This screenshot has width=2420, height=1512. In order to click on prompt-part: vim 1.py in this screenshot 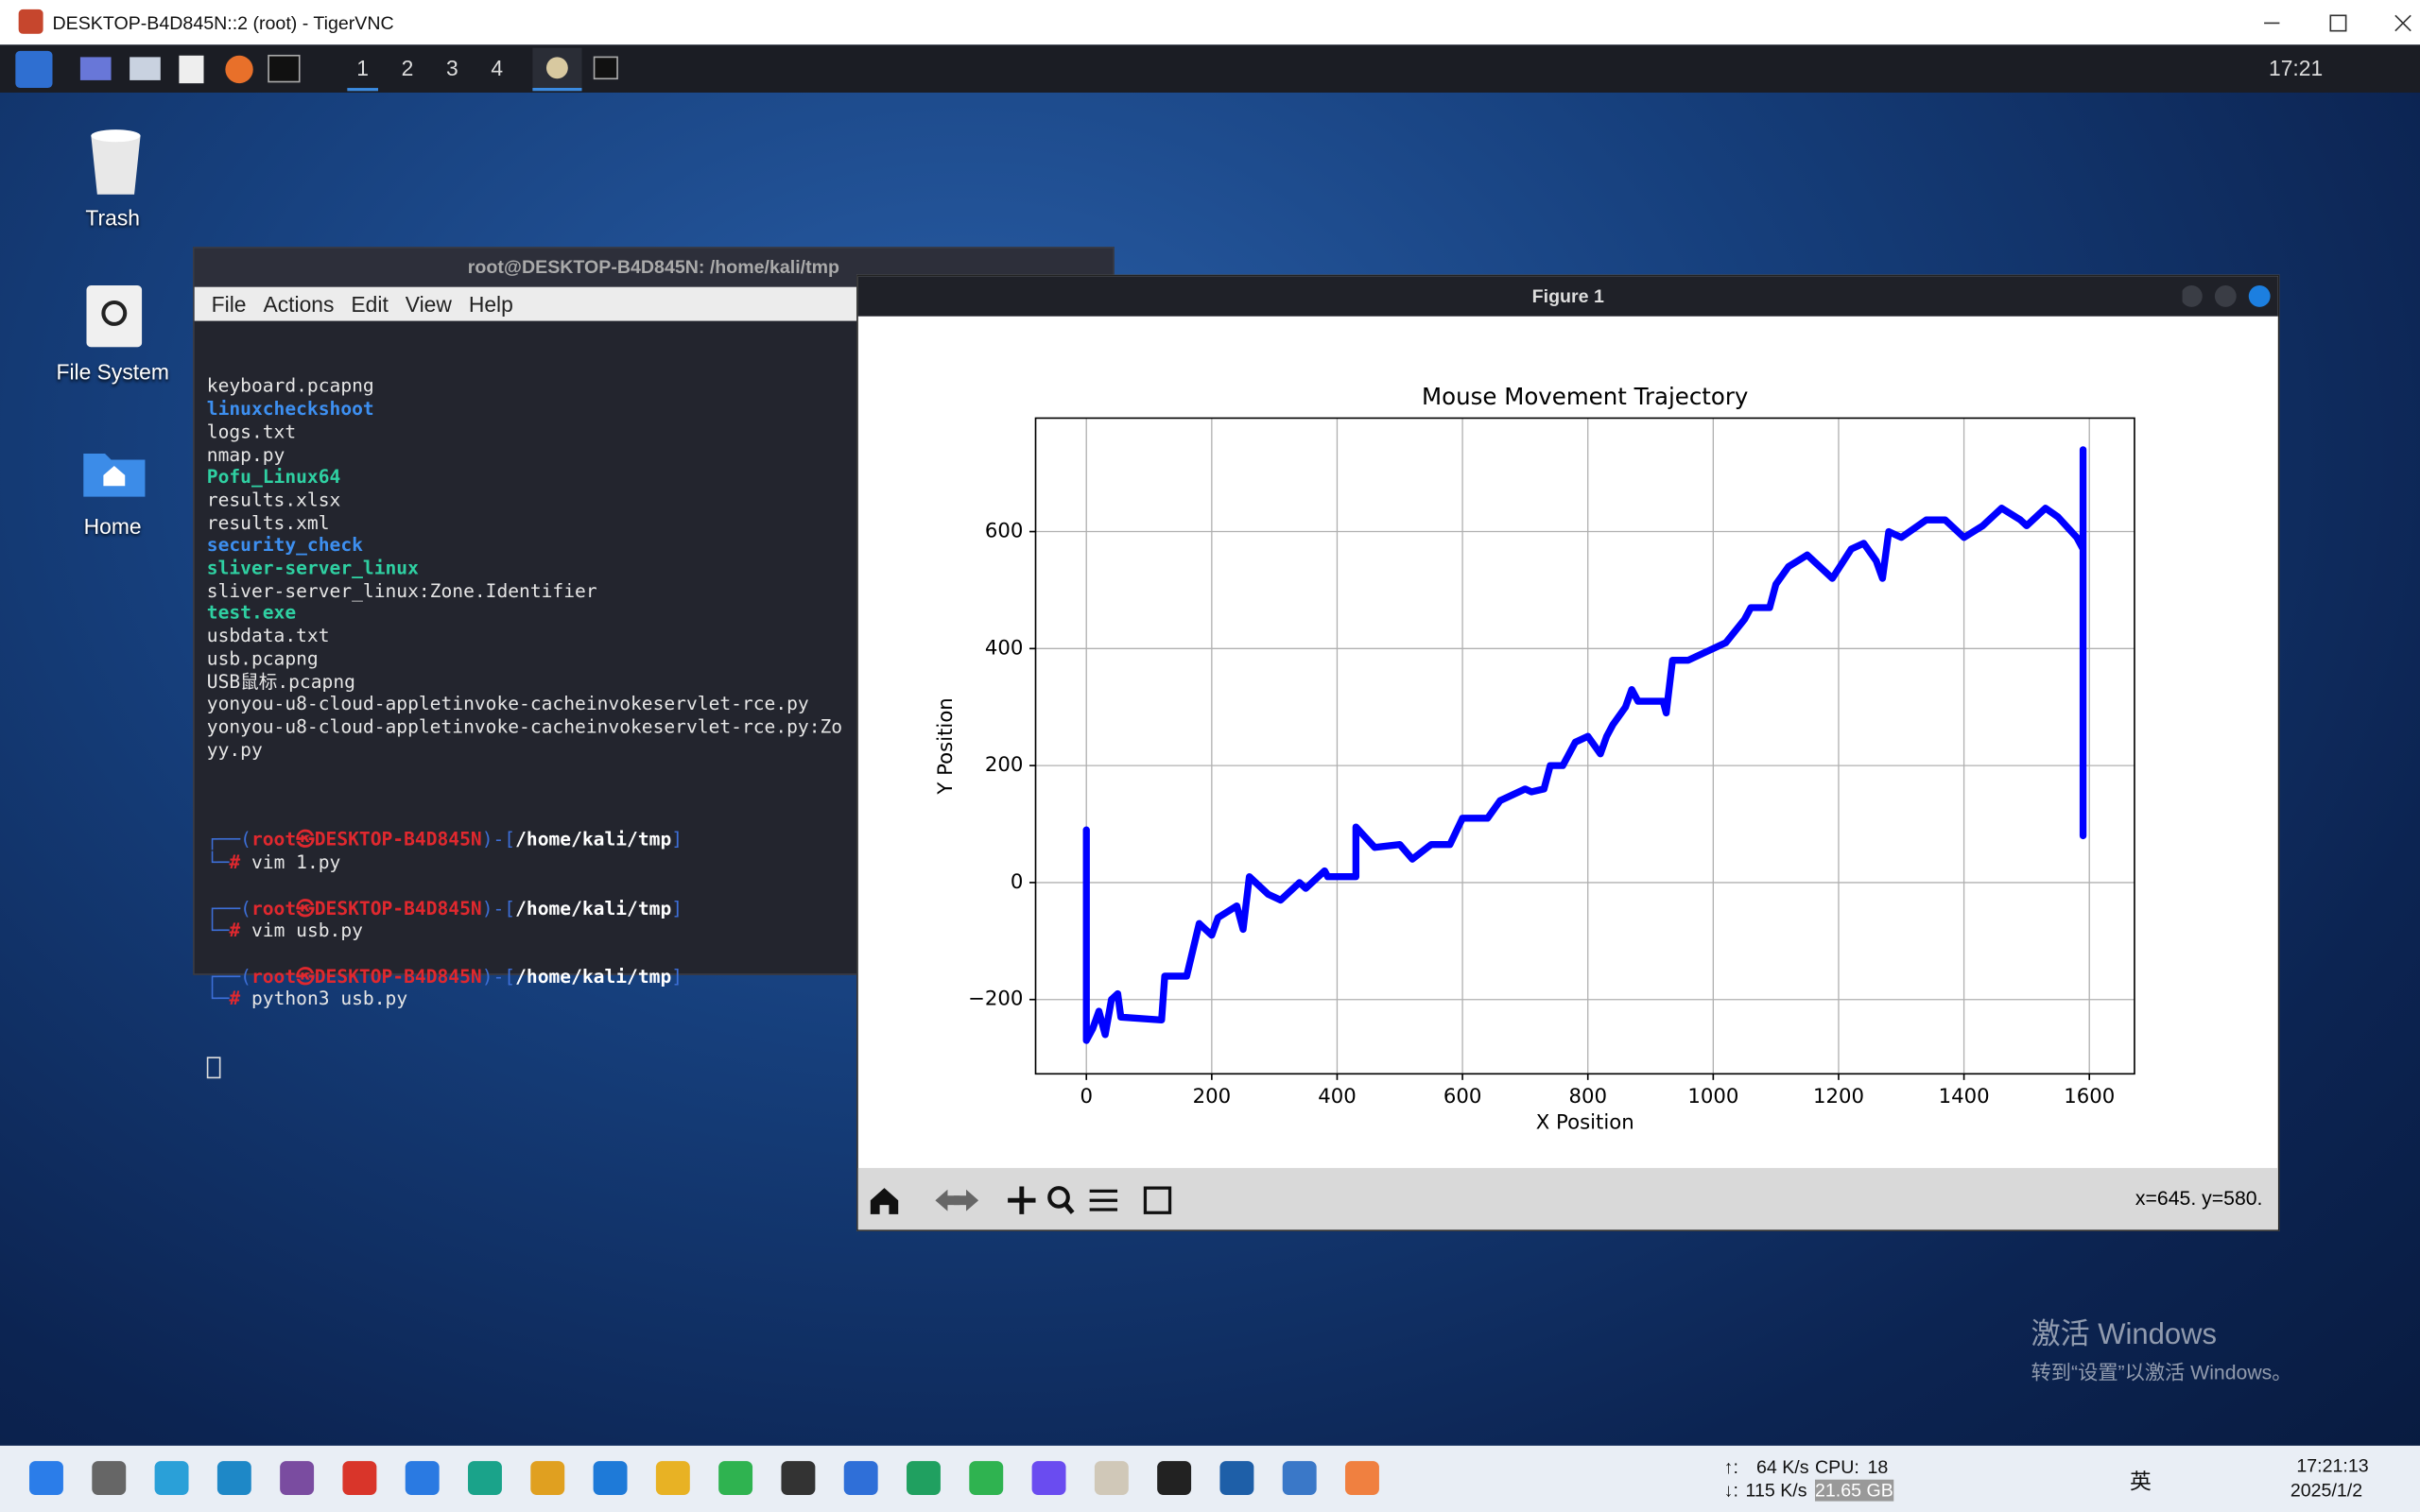, I will do `click(290, 862)`.